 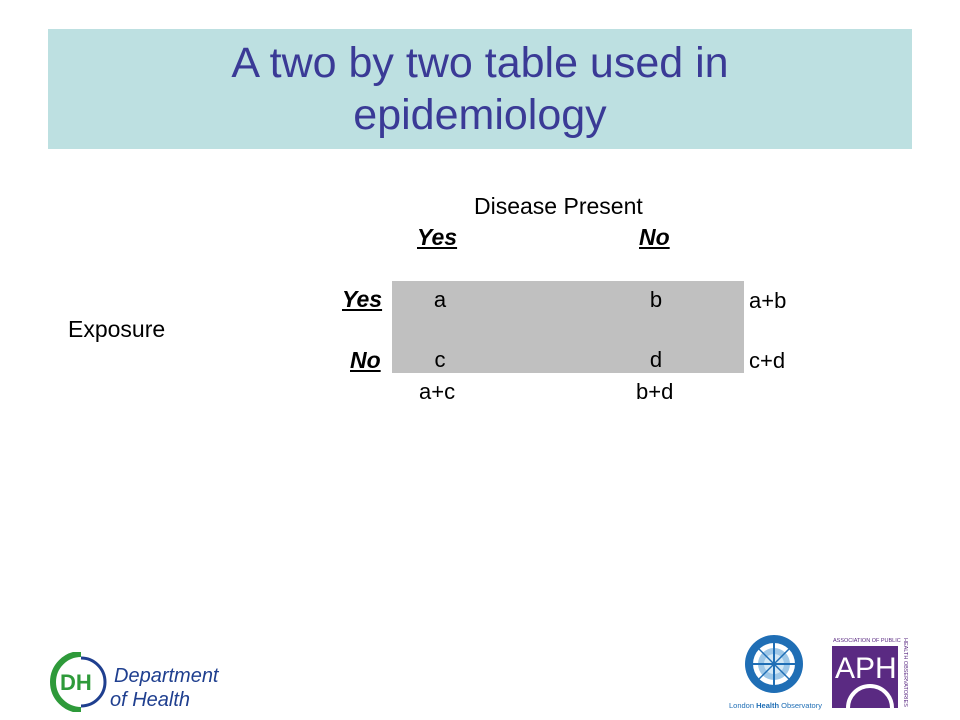 I want to click on lho-text-3: Observatory, so click(x=800, y=705).